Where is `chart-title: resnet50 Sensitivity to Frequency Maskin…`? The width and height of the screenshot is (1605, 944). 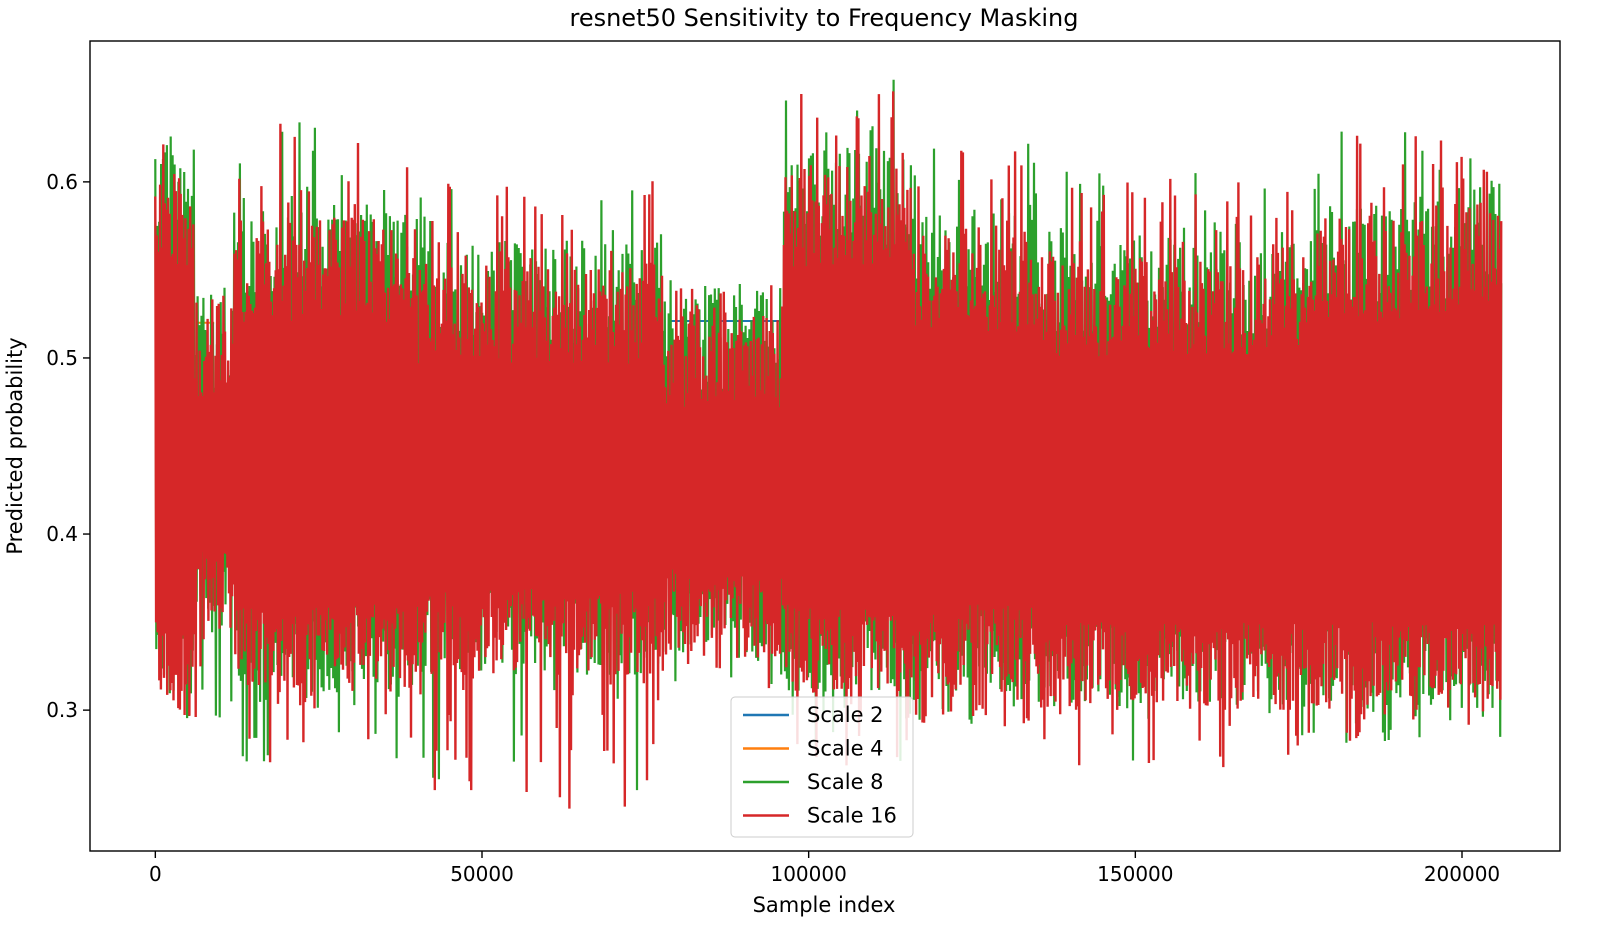
chart-title: resnet50 Sensitivity to Frequency Maskin… is located at coordinates (823, 18).